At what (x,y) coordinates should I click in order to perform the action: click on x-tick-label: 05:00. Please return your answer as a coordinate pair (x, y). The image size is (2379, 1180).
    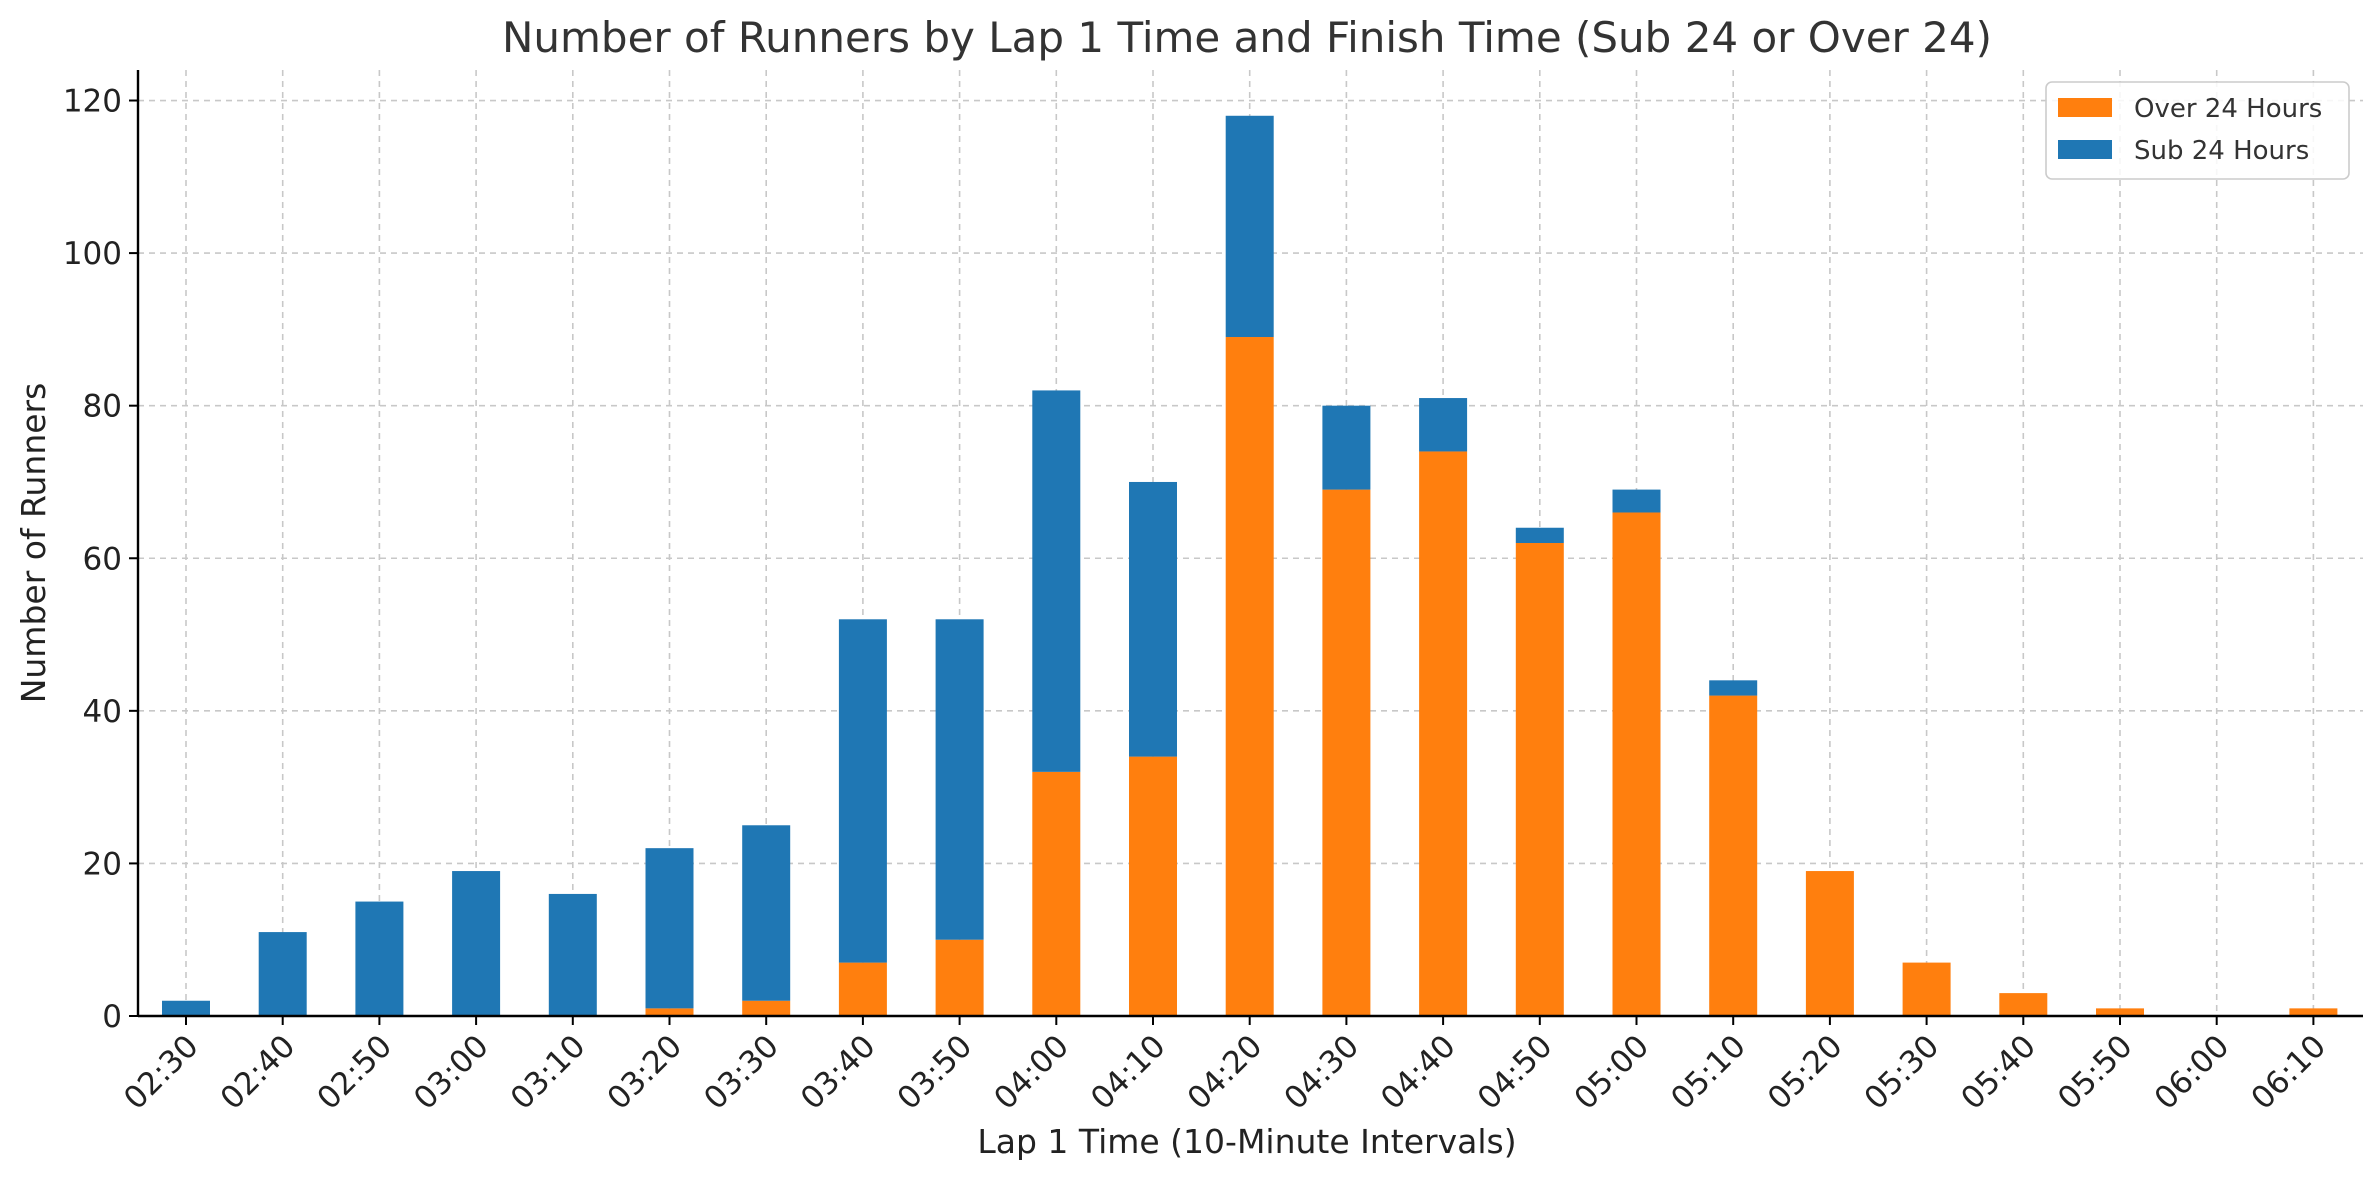
    Looking at the image, I should click on (1612, 1072).